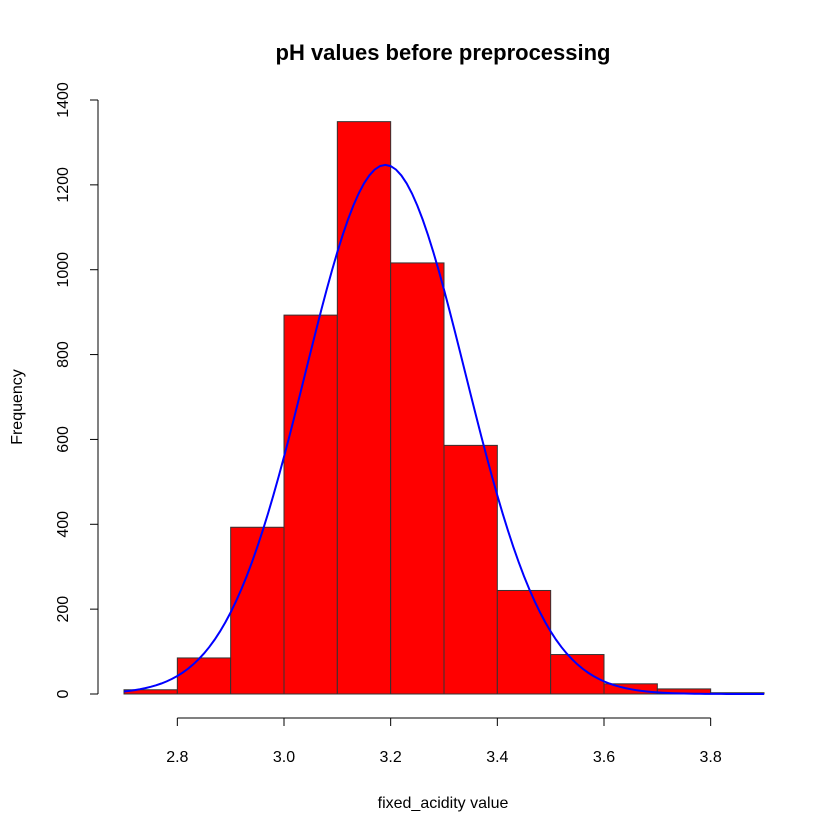 This screenshot has height=840, width=840. What do you see at coordinates (63, 185) in the screenshot?
I see `y-tick-label: 1200` at bounding box center [63, 185].